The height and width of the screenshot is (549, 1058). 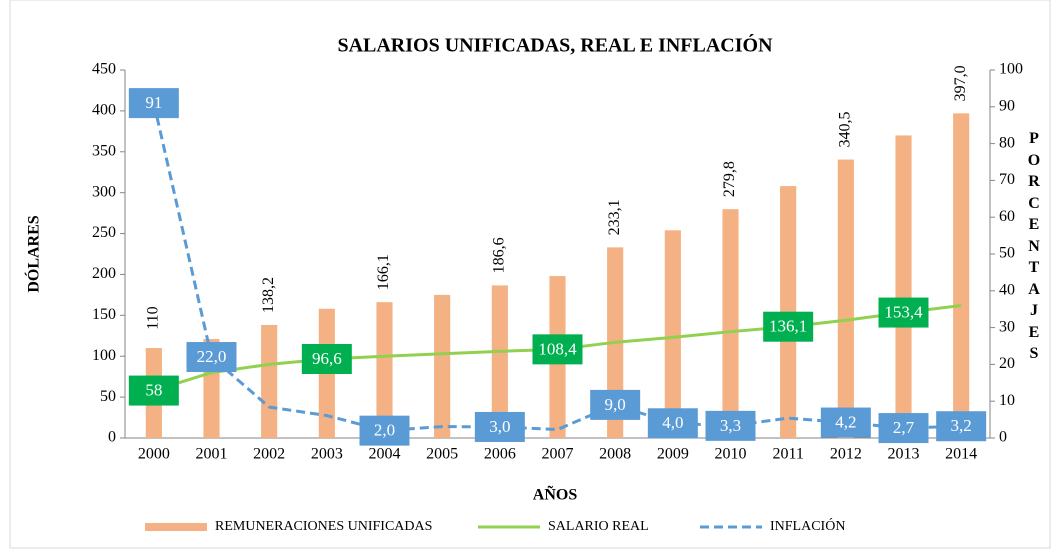 I want to click on y-tick-label: 350, so click(x=104, y=150).